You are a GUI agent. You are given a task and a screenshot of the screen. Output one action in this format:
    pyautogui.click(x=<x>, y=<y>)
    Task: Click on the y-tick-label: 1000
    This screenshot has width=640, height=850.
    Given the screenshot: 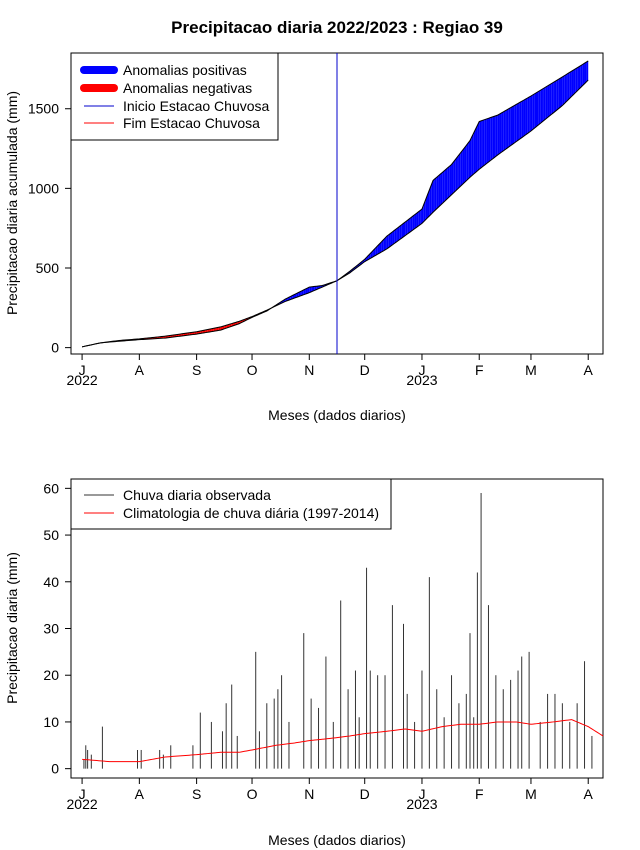 What is the action you would take?
    pyautogui.click(x=43, y=188)
    